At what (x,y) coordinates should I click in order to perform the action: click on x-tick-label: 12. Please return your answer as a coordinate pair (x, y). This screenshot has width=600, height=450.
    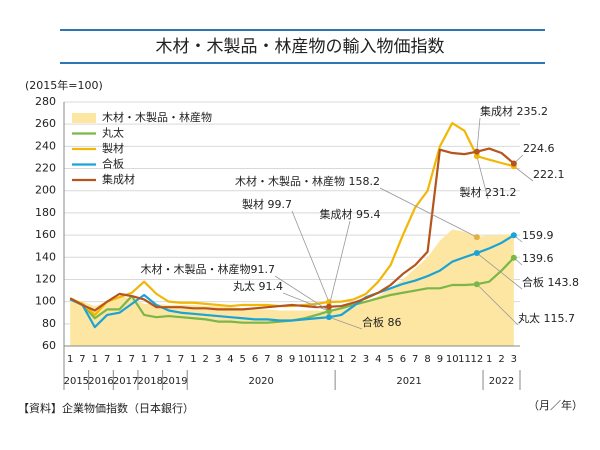
    Looking at the image, I should click on (476, 359).